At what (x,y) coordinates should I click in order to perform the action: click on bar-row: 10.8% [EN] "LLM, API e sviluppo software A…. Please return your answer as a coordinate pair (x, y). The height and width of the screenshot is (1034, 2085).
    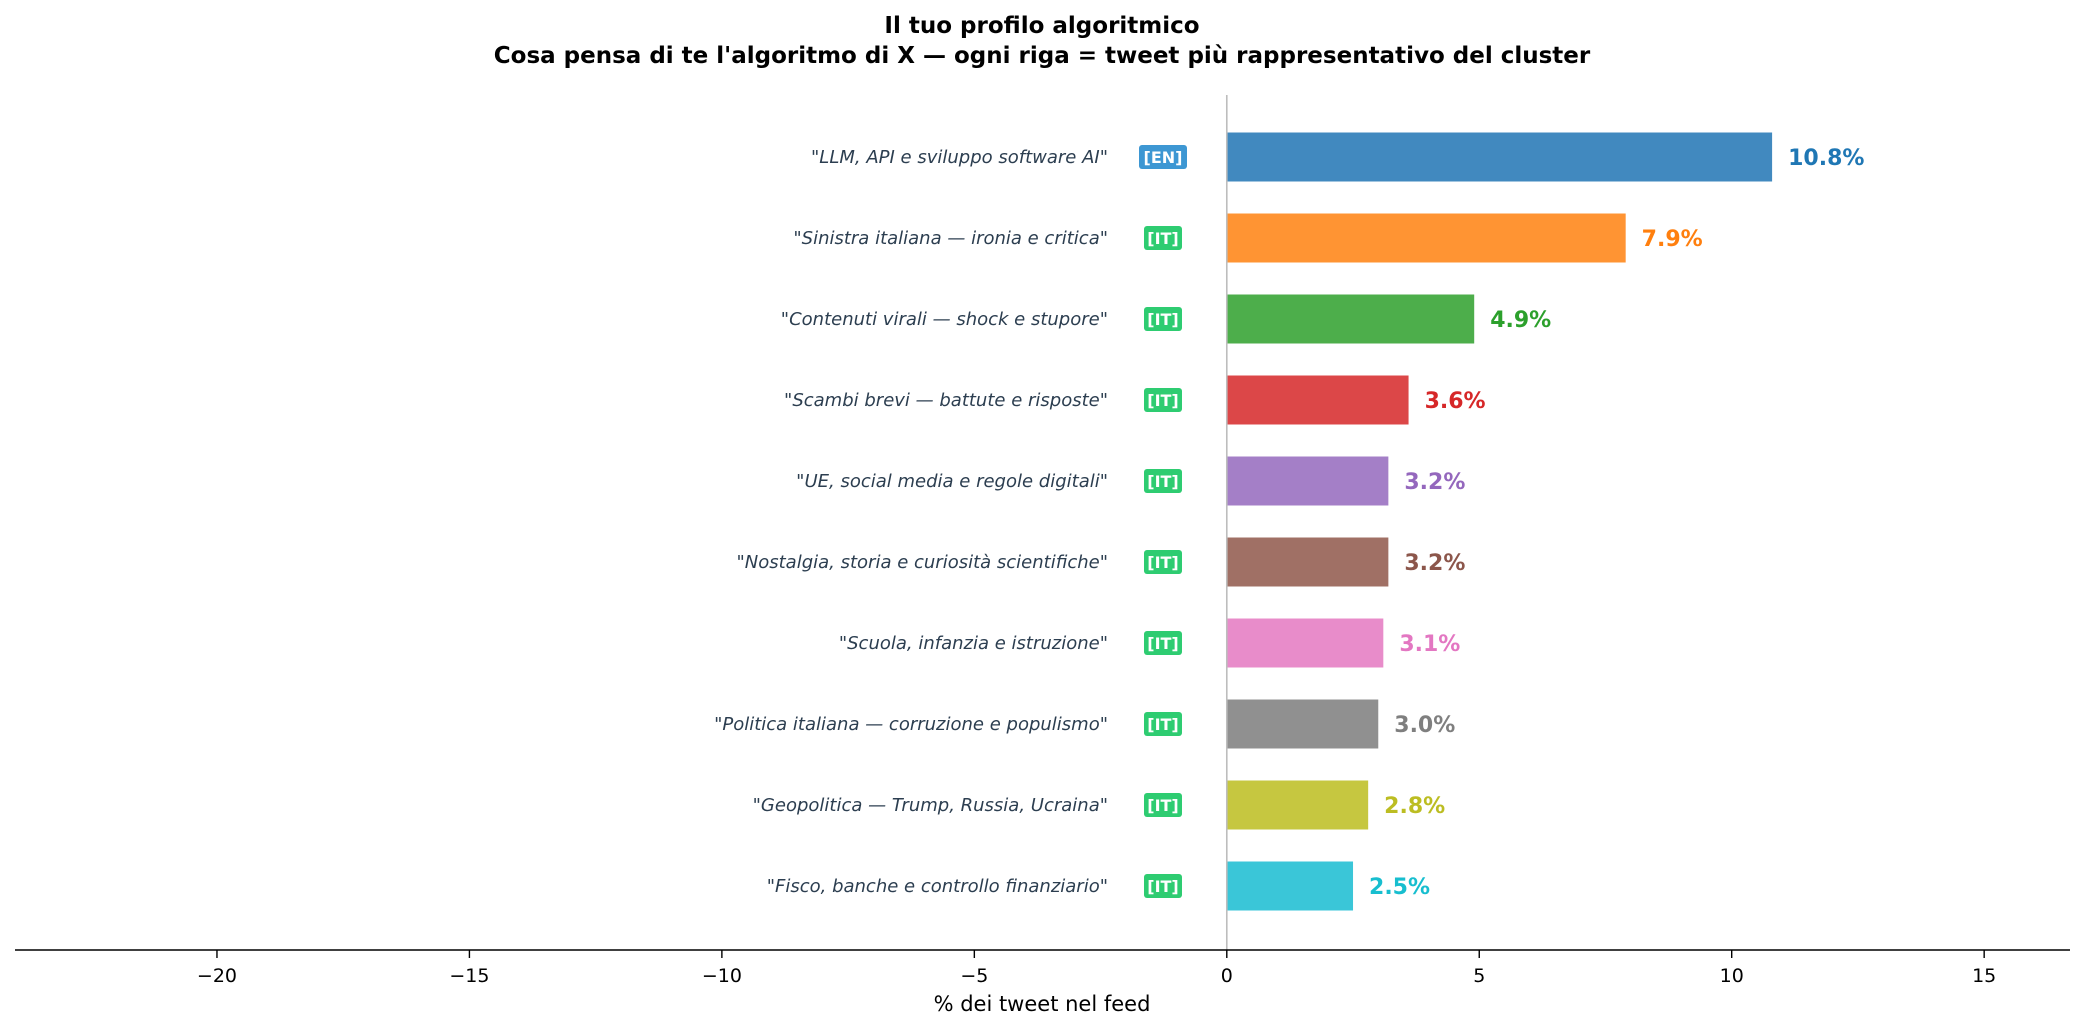
    Looking at the image, I should click on (1337, 157).